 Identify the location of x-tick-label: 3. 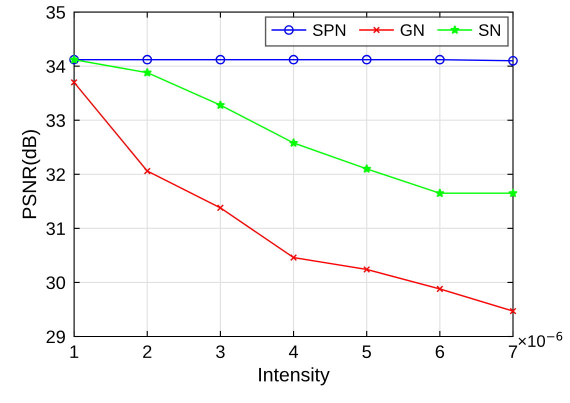
(220, 351).